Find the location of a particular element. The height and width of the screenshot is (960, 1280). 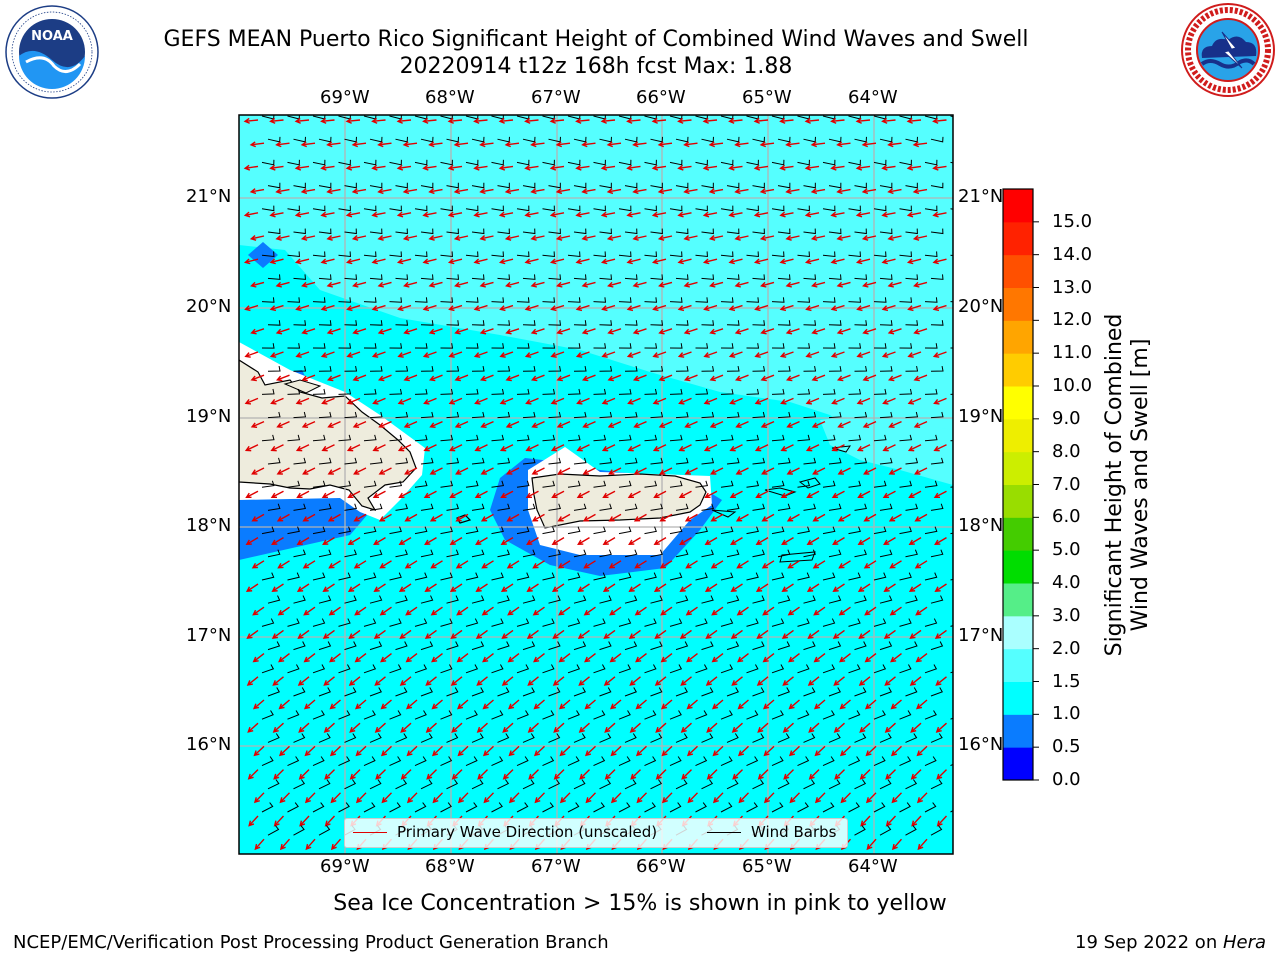

legend-barb-label: Wind Barbs is located at coordinates (794, 832).